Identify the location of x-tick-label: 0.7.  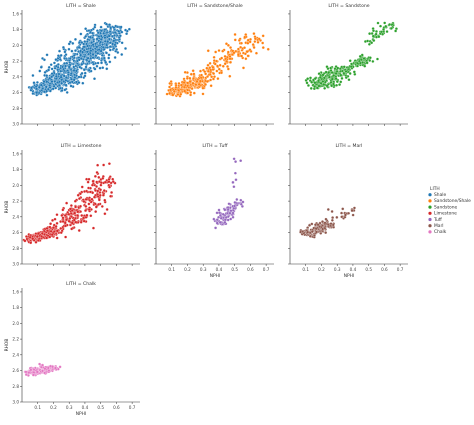
(266, 269).